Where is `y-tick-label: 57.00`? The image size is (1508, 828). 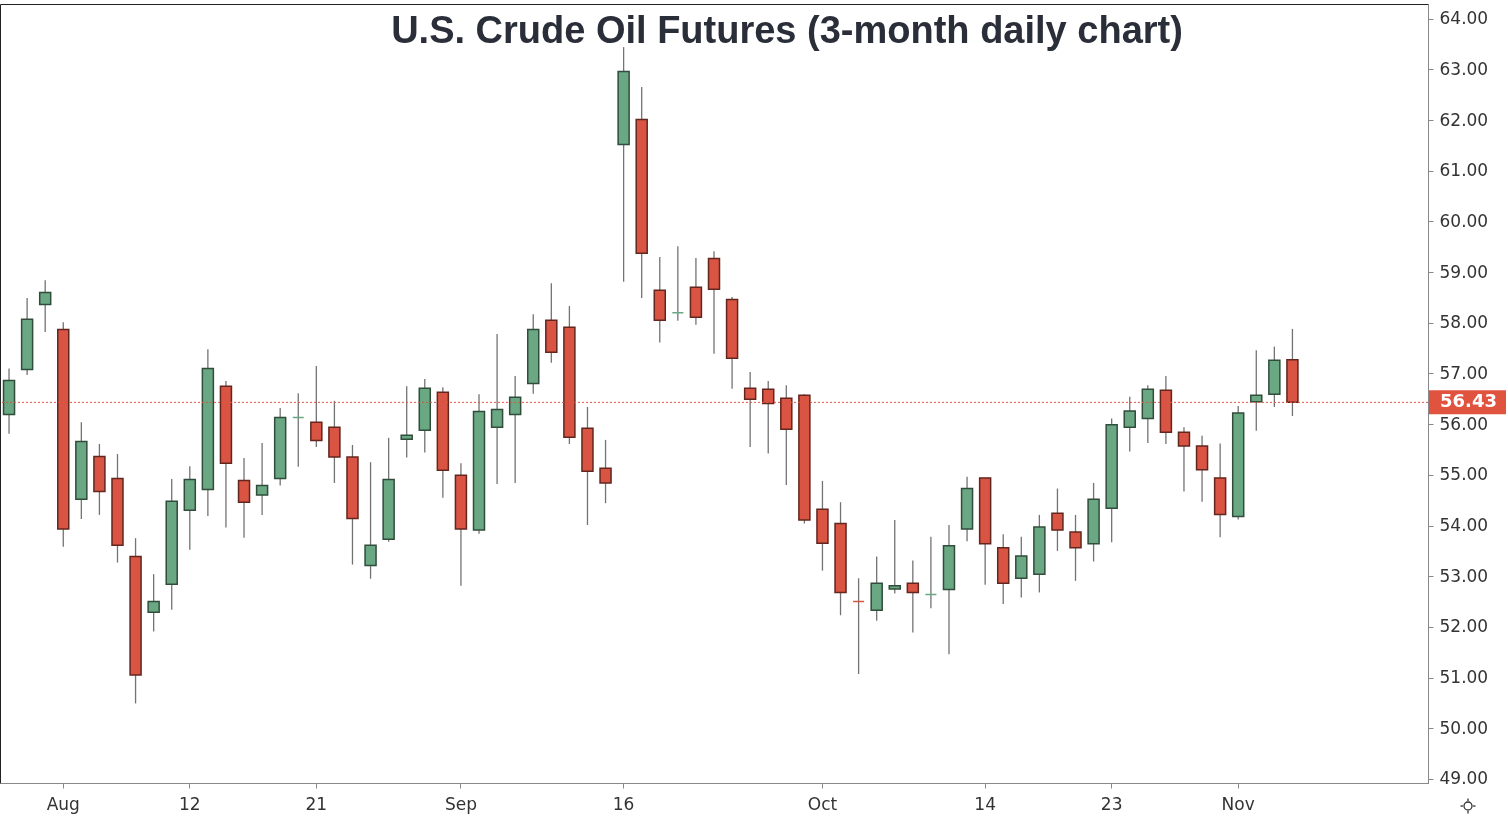 y-tick-label: 57.00 is located at coordinates (1464, 372).